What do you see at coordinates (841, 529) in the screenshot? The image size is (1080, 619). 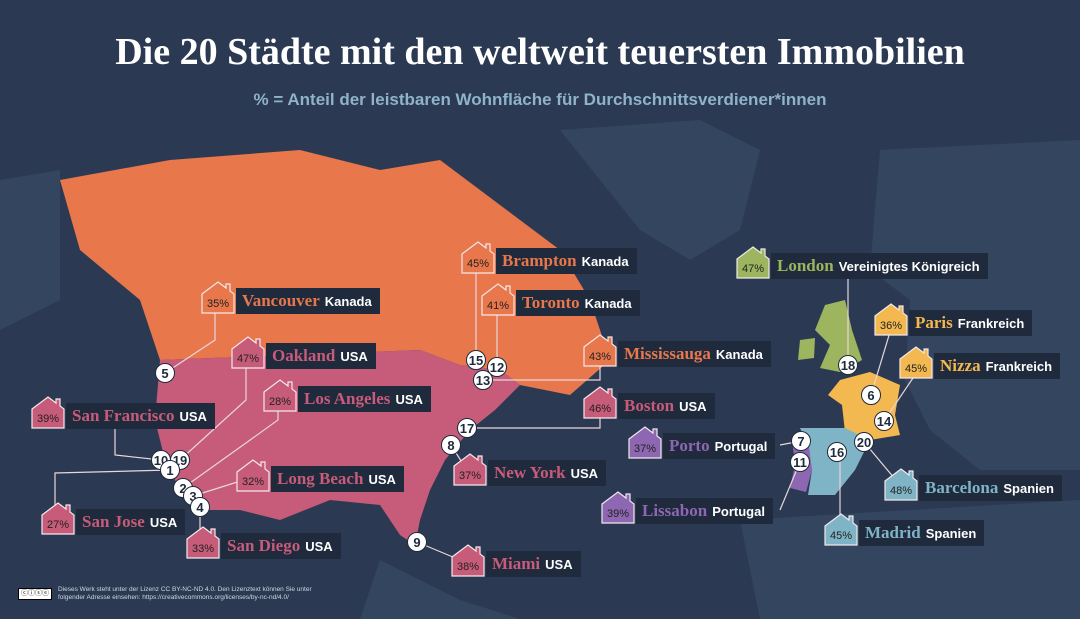 I see `house-icon: 45%` at bounding box center [841, 529].